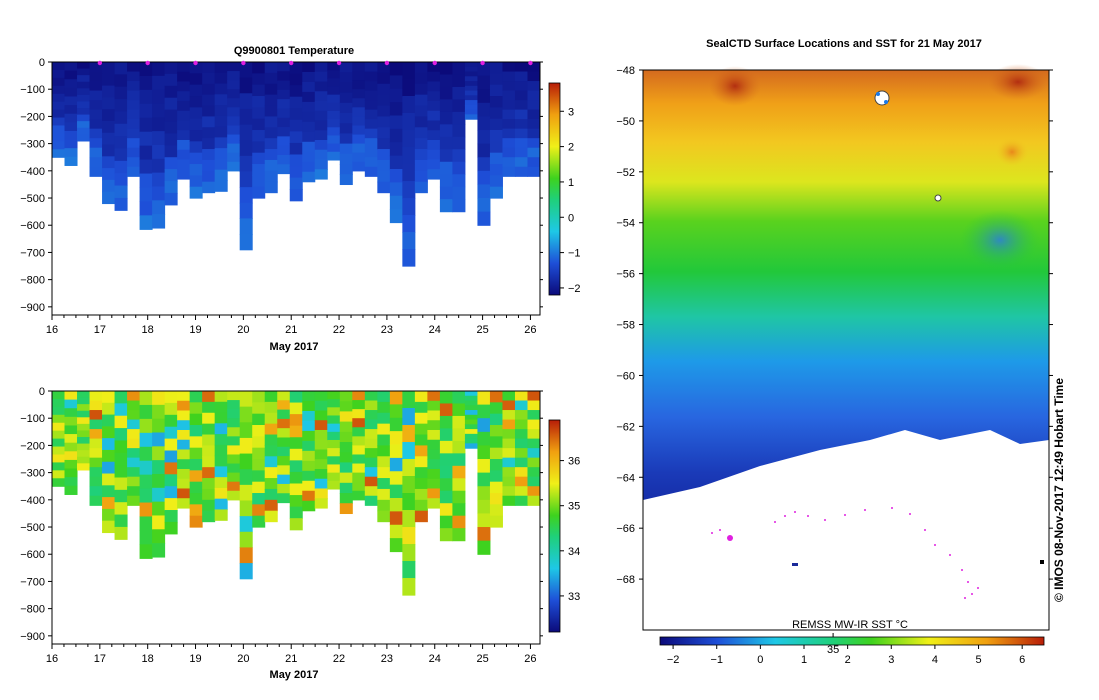 The image size is (1099, 700). I want to click on lat-tick-label: −60, so click(625, 376).